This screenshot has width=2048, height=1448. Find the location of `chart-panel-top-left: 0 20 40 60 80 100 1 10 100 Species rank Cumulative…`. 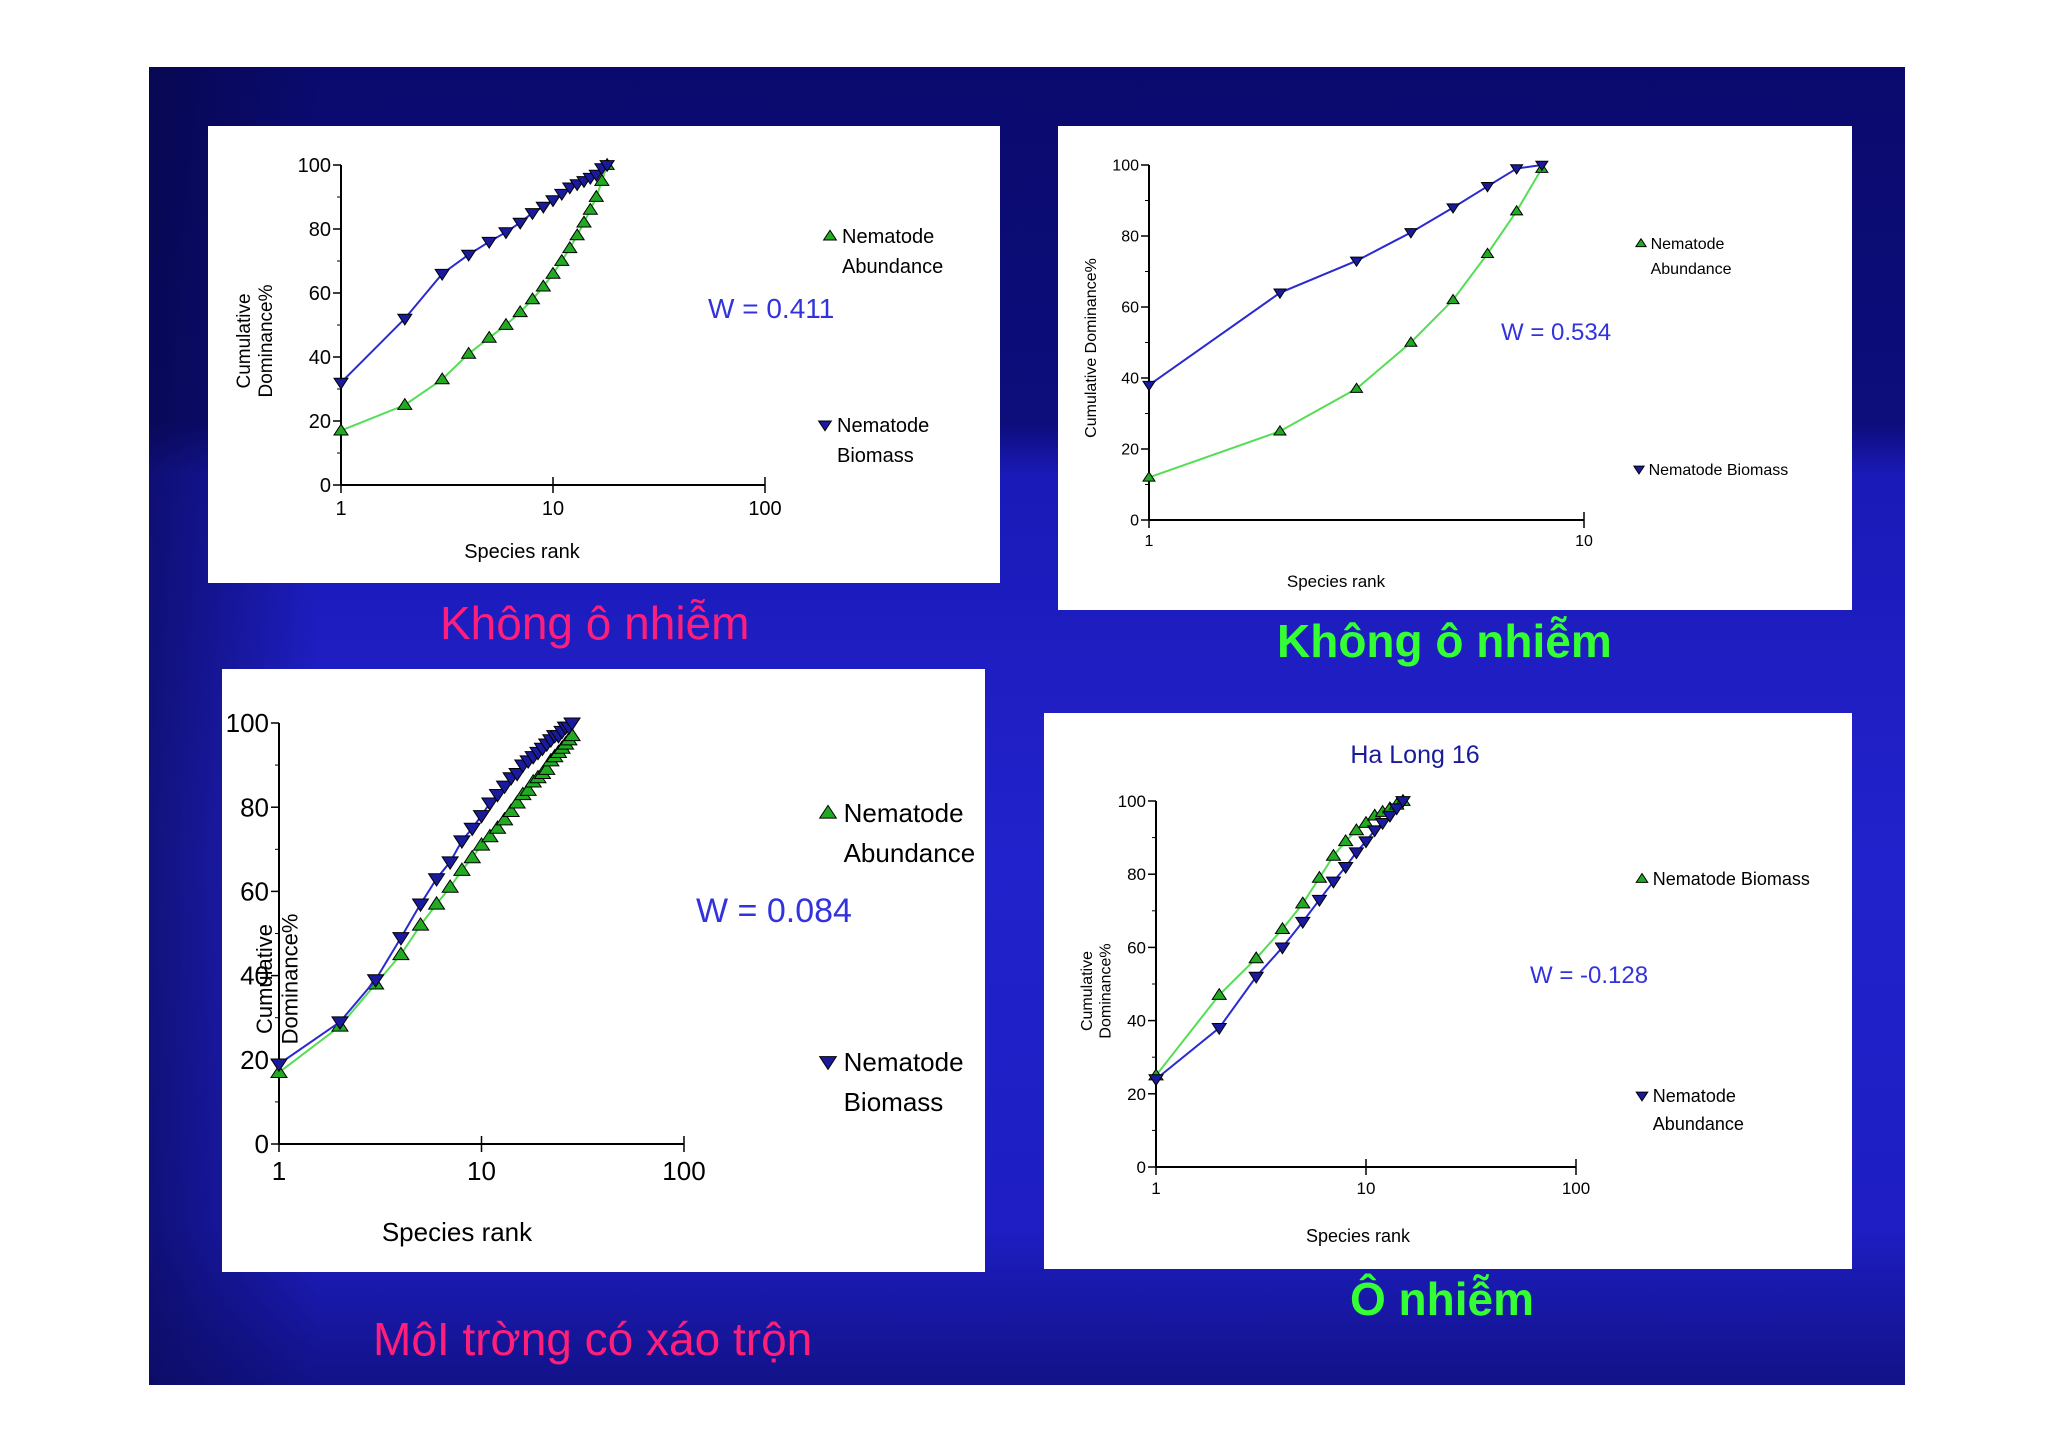

chart-panel-top-left: 0 20 40 60 80 100 1 10 100 Species rank Cumulative… is located at coordinates (604, 354).